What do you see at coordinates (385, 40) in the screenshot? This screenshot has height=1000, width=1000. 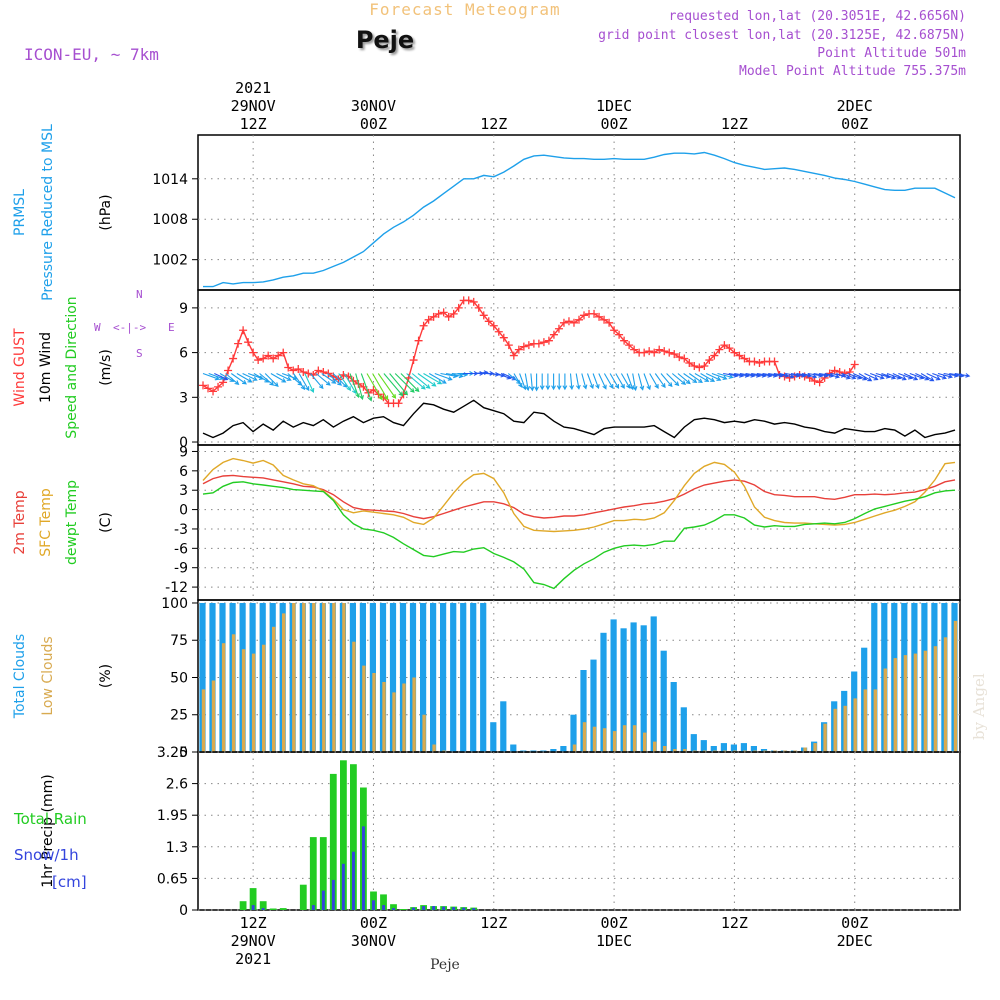 I see `location-name: Peje` at bounding box center [385, 40].